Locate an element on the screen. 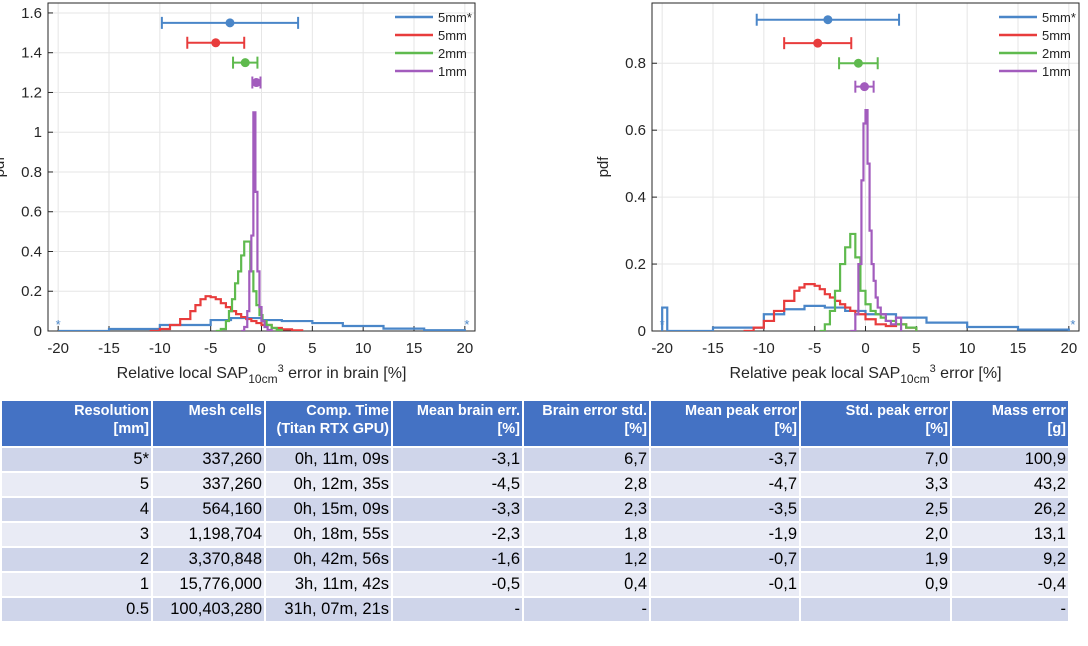 This screenshot has height=646, width=1088. table-cell: 3,370,848 is located at coordinates (208, 559).